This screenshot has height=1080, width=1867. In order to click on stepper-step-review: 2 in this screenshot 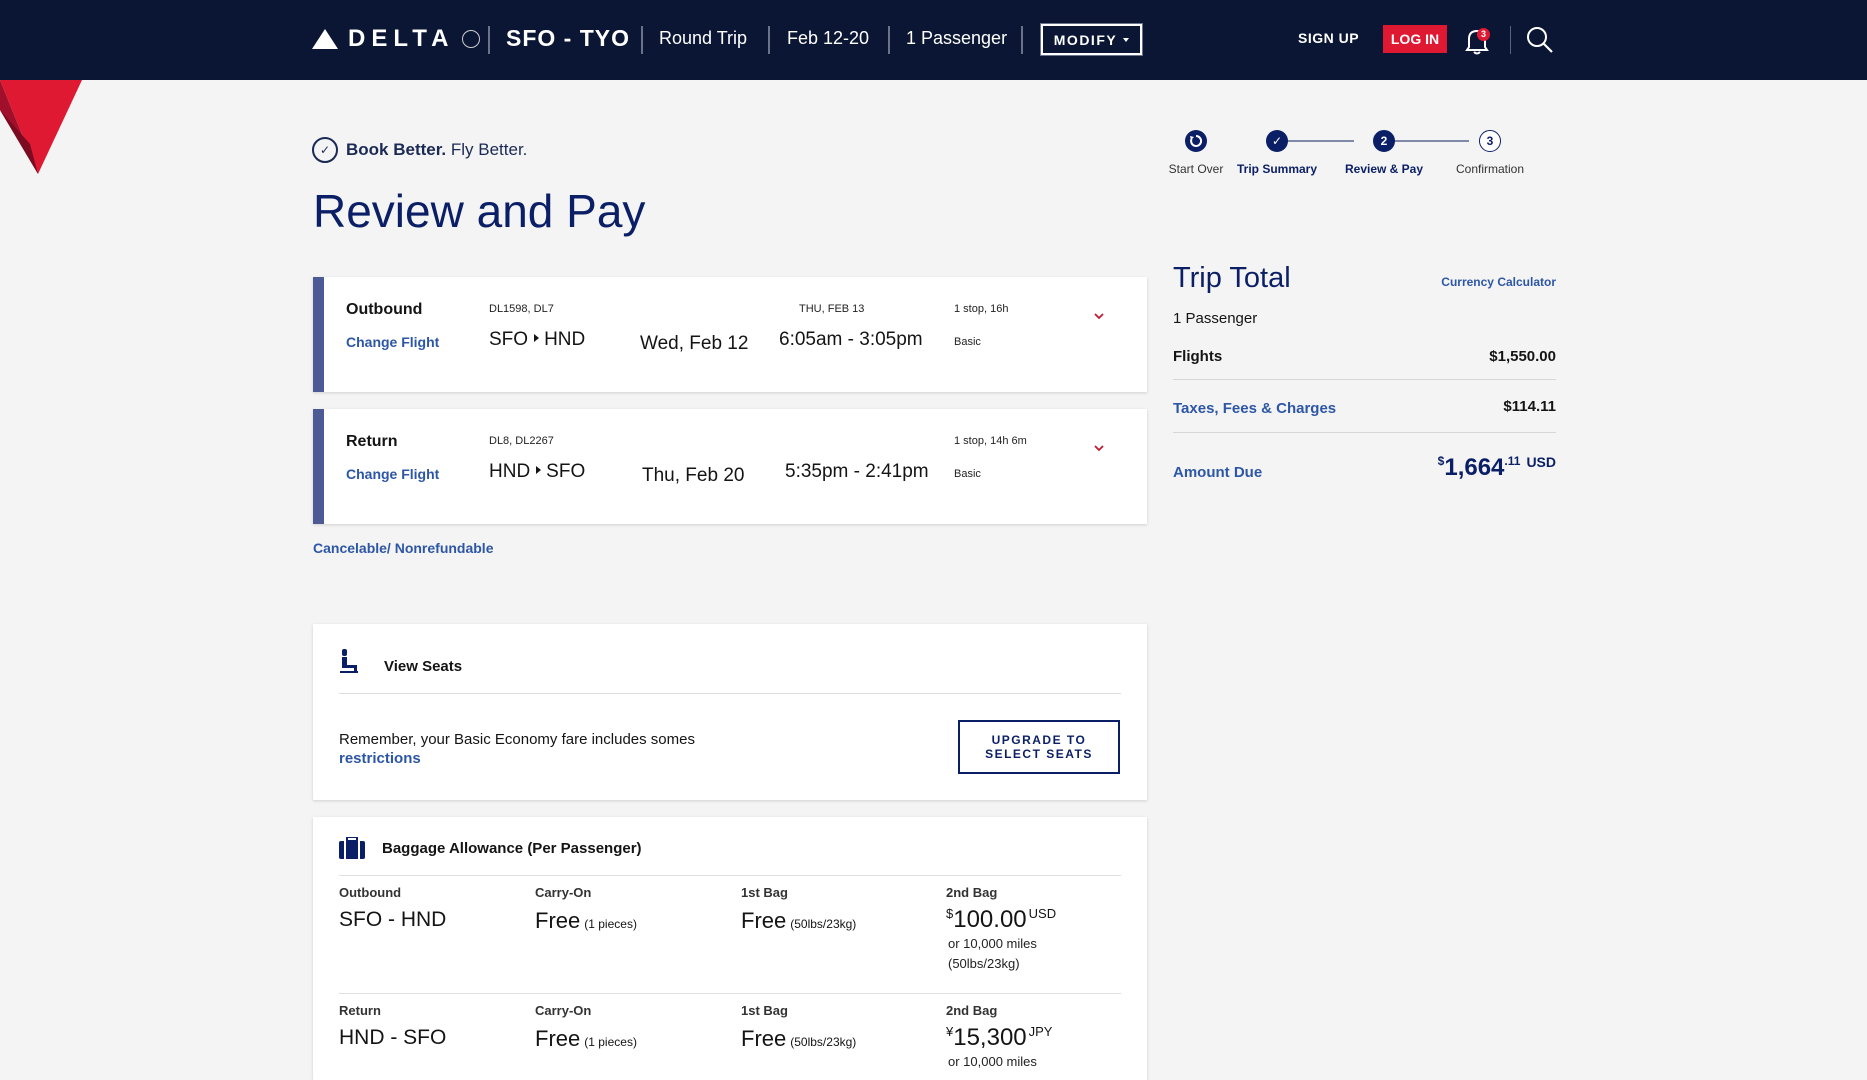, I will do `click(1384, 141)`.